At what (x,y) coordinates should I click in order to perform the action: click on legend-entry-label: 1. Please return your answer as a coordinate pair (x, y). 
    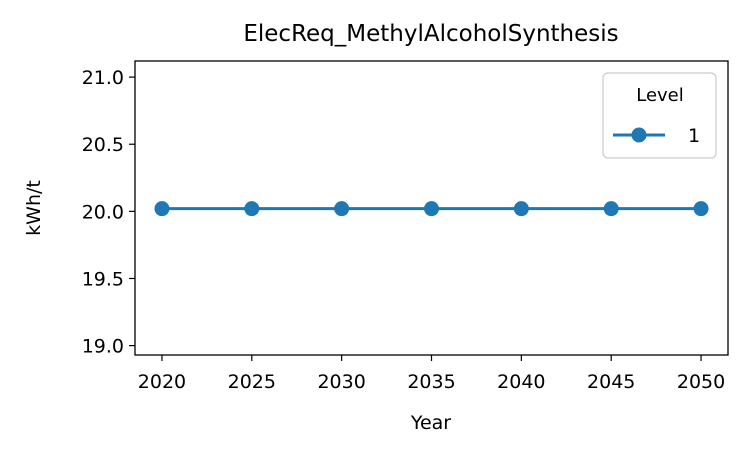
    Looking at the image, I should click on (694, 136).